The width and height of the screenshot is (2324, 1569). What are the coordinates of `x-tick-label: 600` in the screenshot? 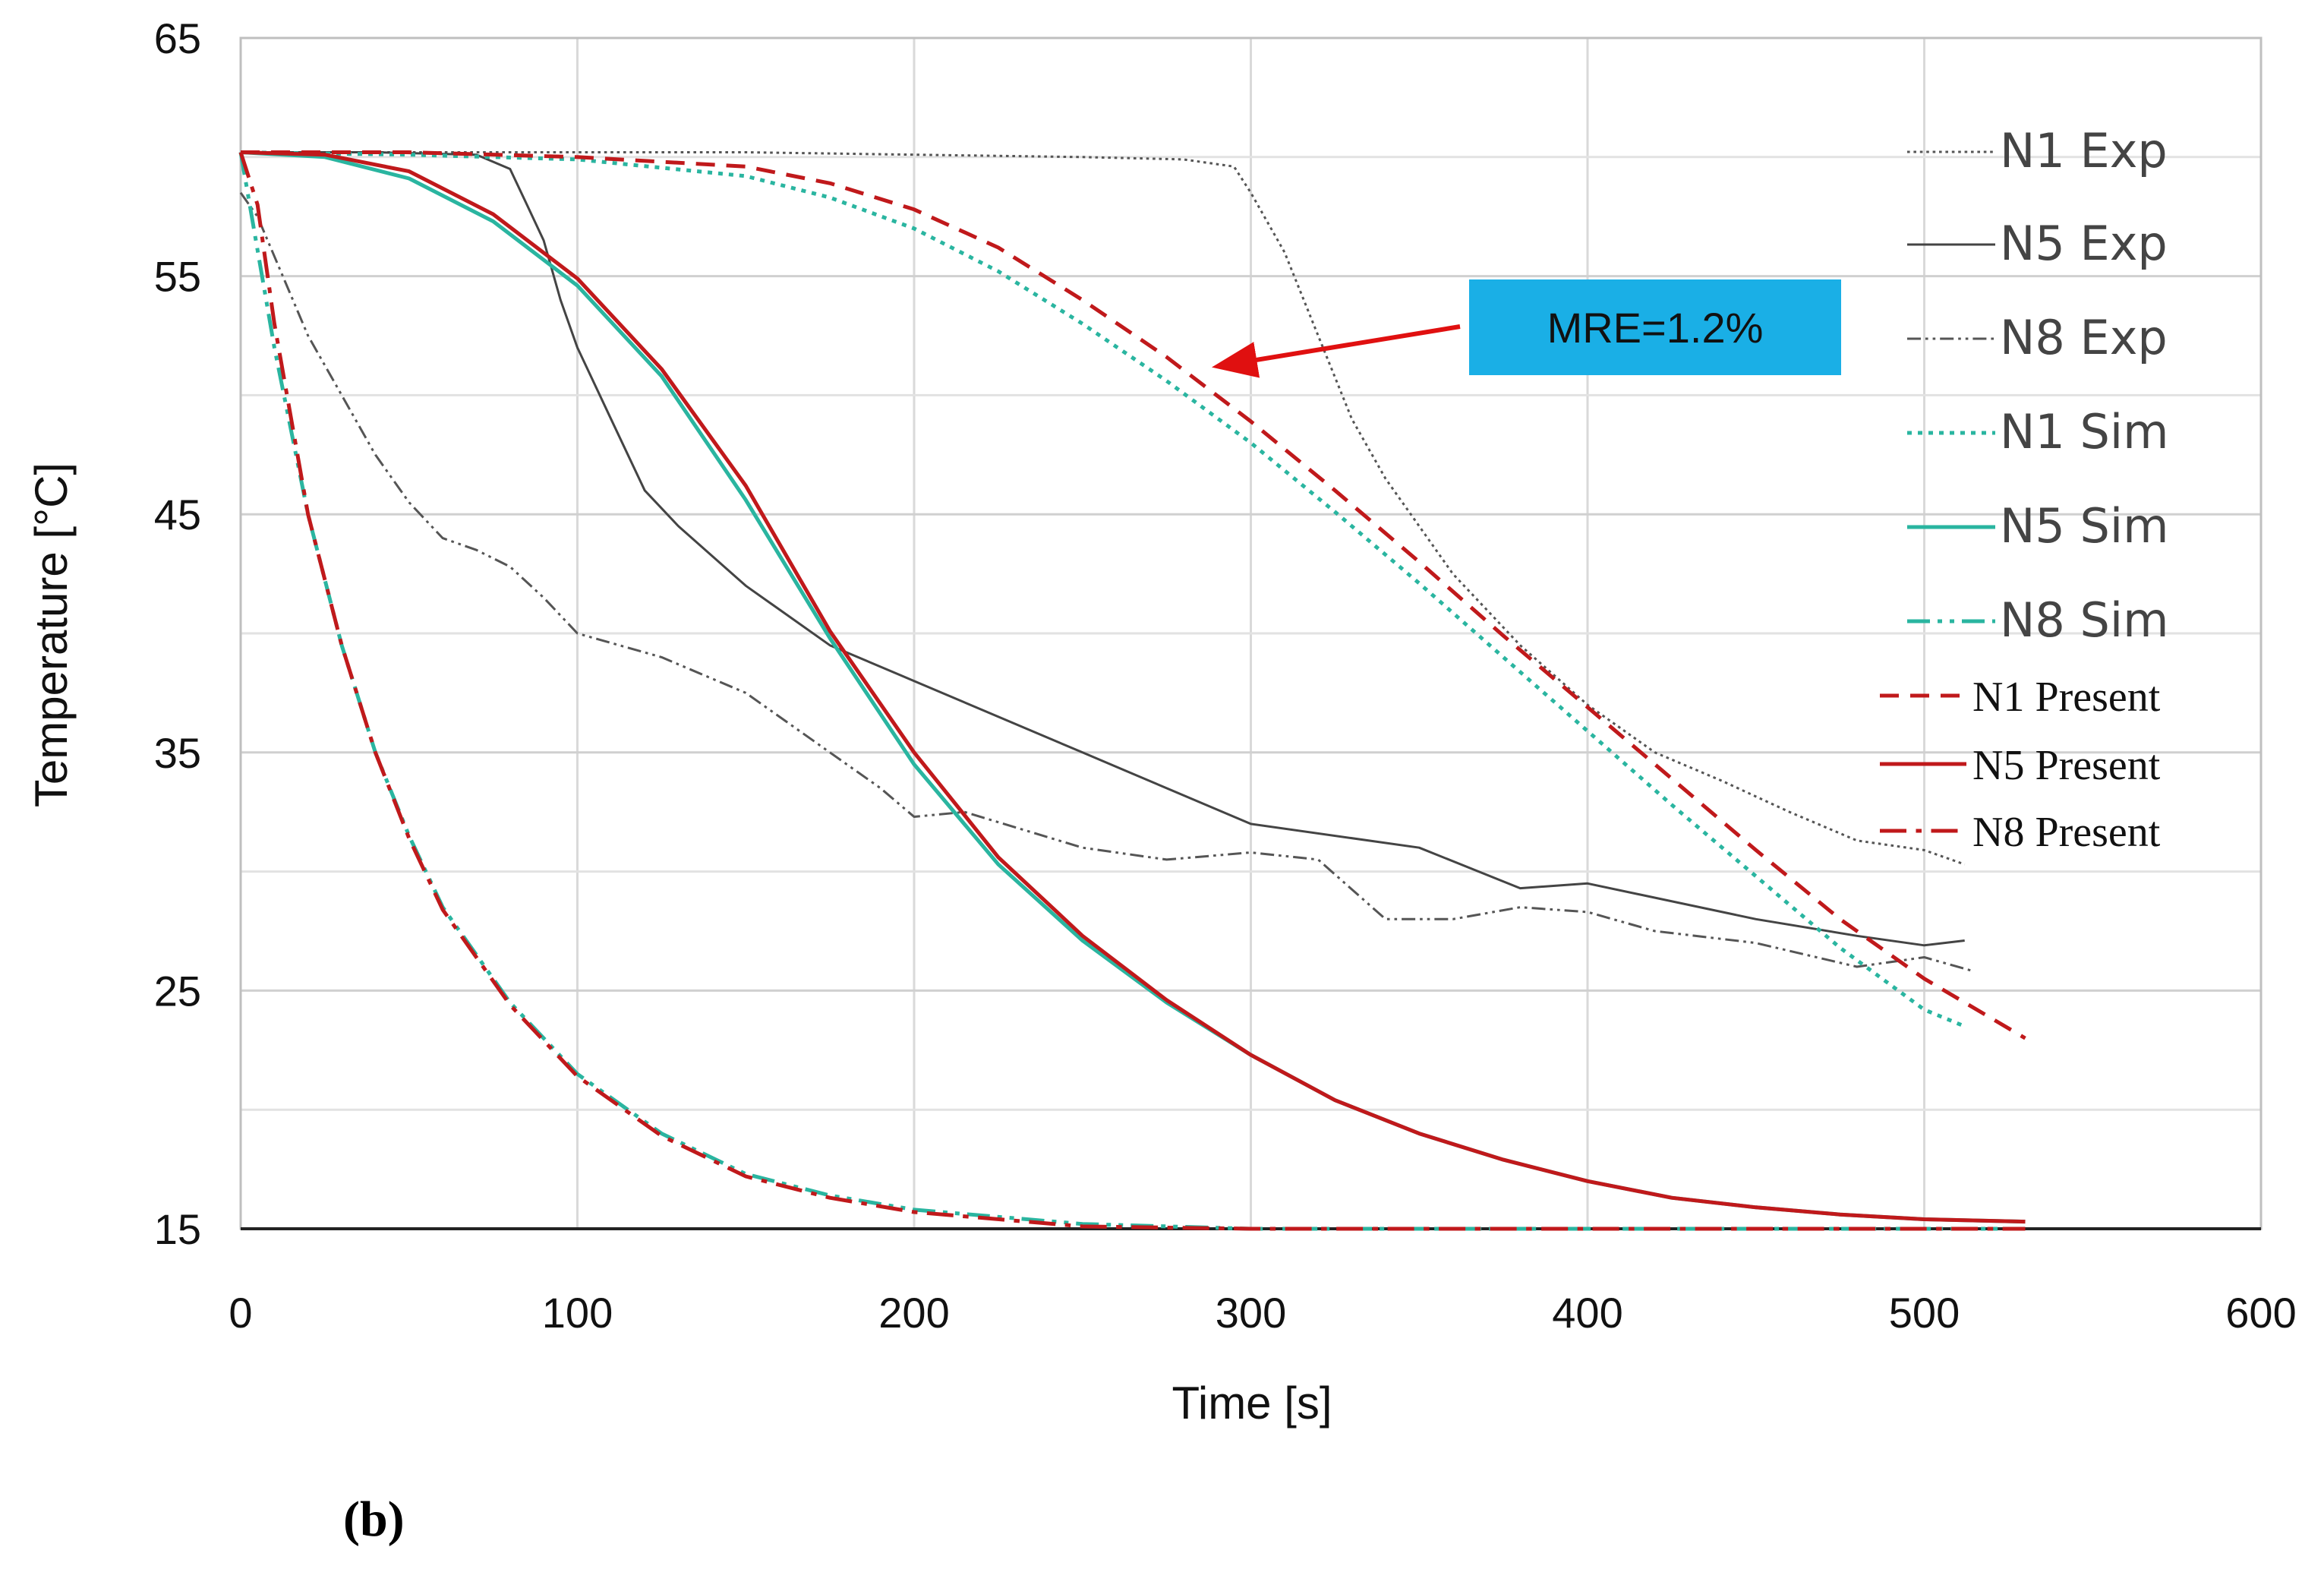 It's located at (2260, 1313).